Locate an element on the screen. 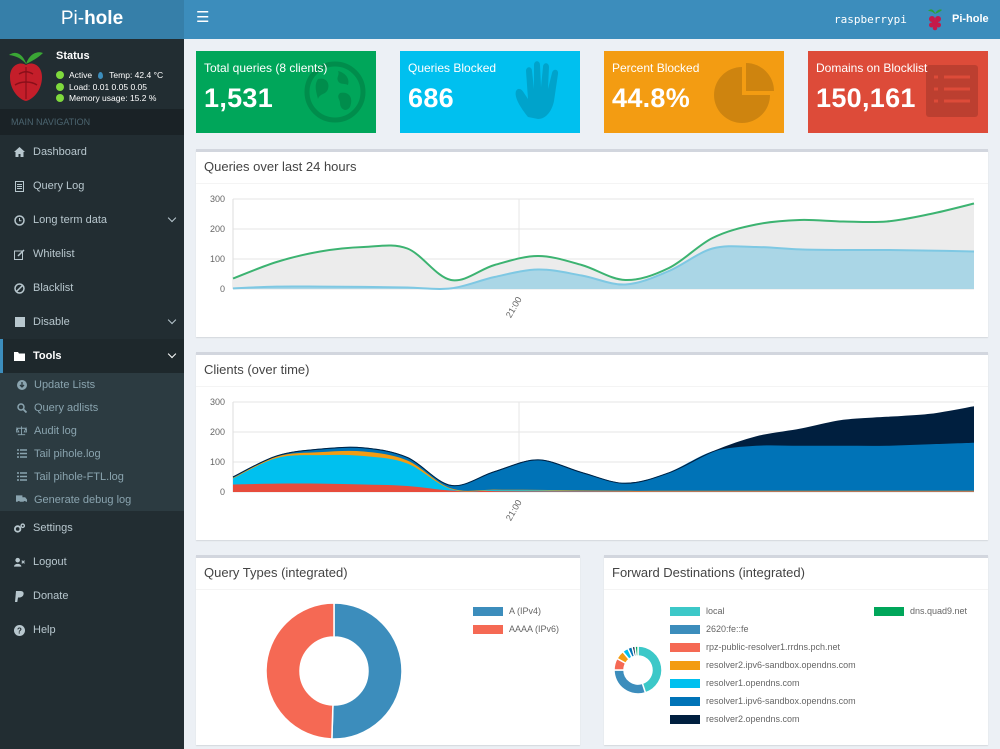 Image resolution: width=1000 pixels, height=749 pixels. sidebar-item-label: Logout is located at coordinates (50, 562).